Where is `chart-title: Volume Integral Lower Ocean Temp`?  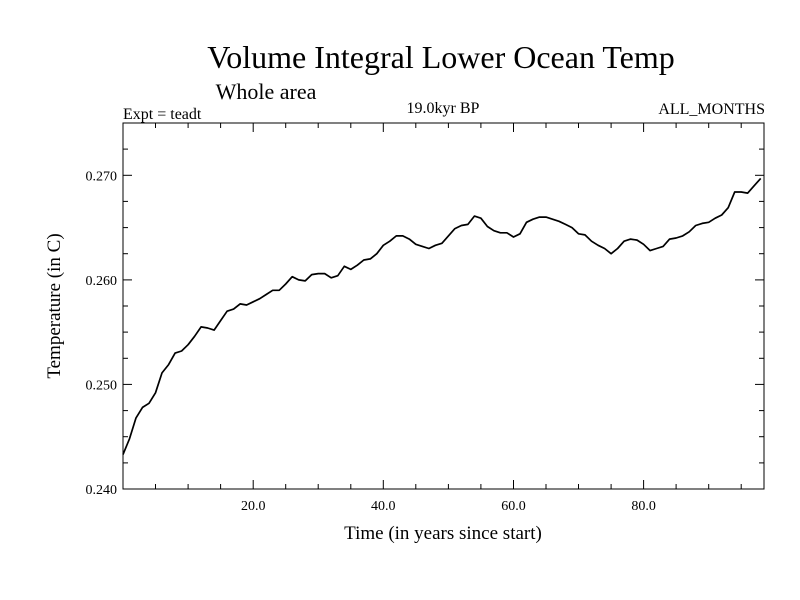 chart-title: Volume Integral Lower Ocean Temp is located at coordinates (441, 57).